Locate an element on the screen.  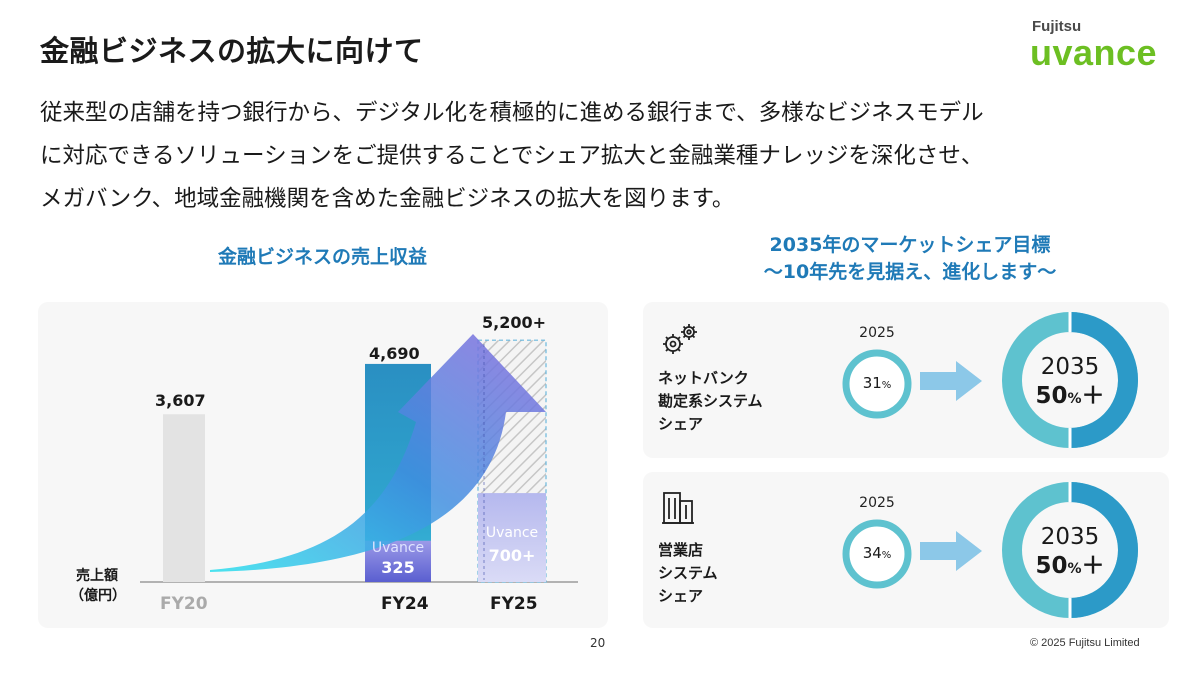
fy24-axis-label: FY24 is located at coordinates (405, 604).